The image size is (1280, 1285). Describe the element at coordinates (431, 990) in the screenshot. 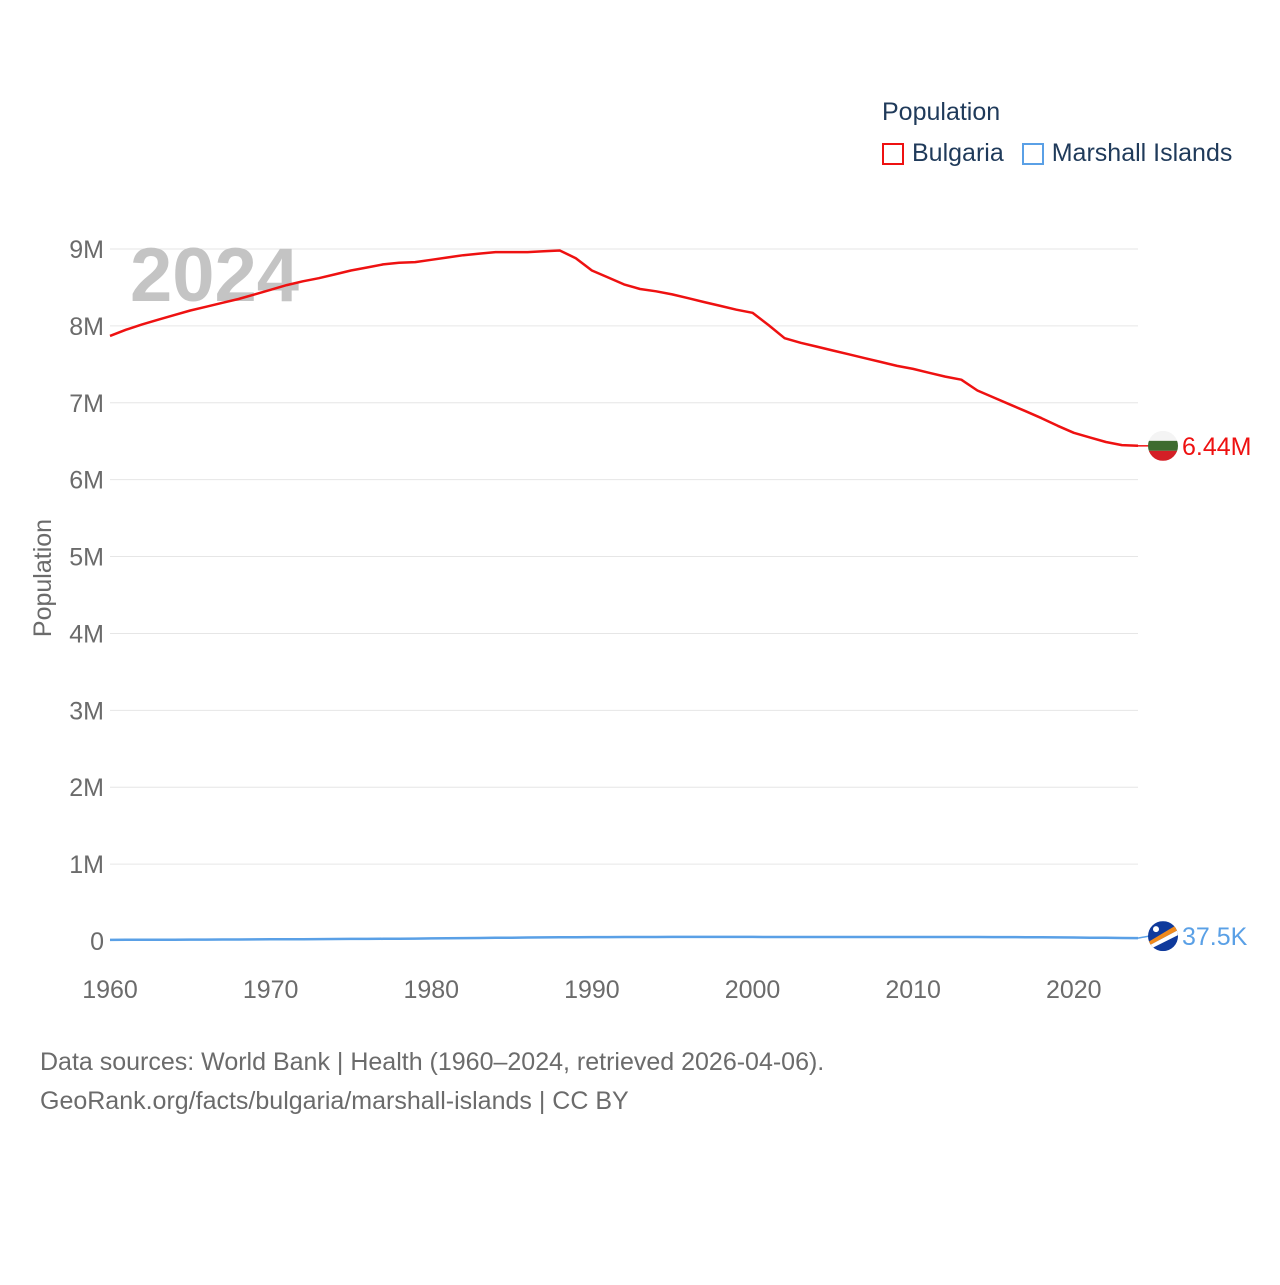

I see `x-tick-label: 1980` at that location.